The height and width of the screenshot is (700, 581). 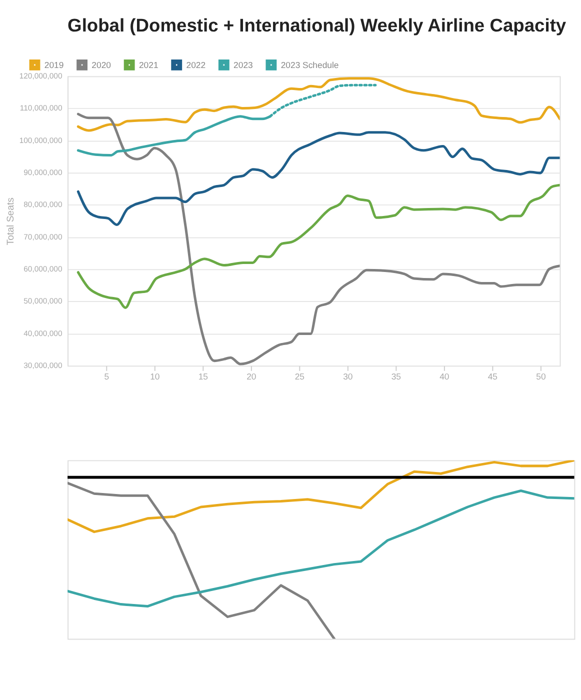 What do you see at coordinates (54, 65) in the screenshot?
I see `legend-label: 2019` at bounding box center [54, 65].